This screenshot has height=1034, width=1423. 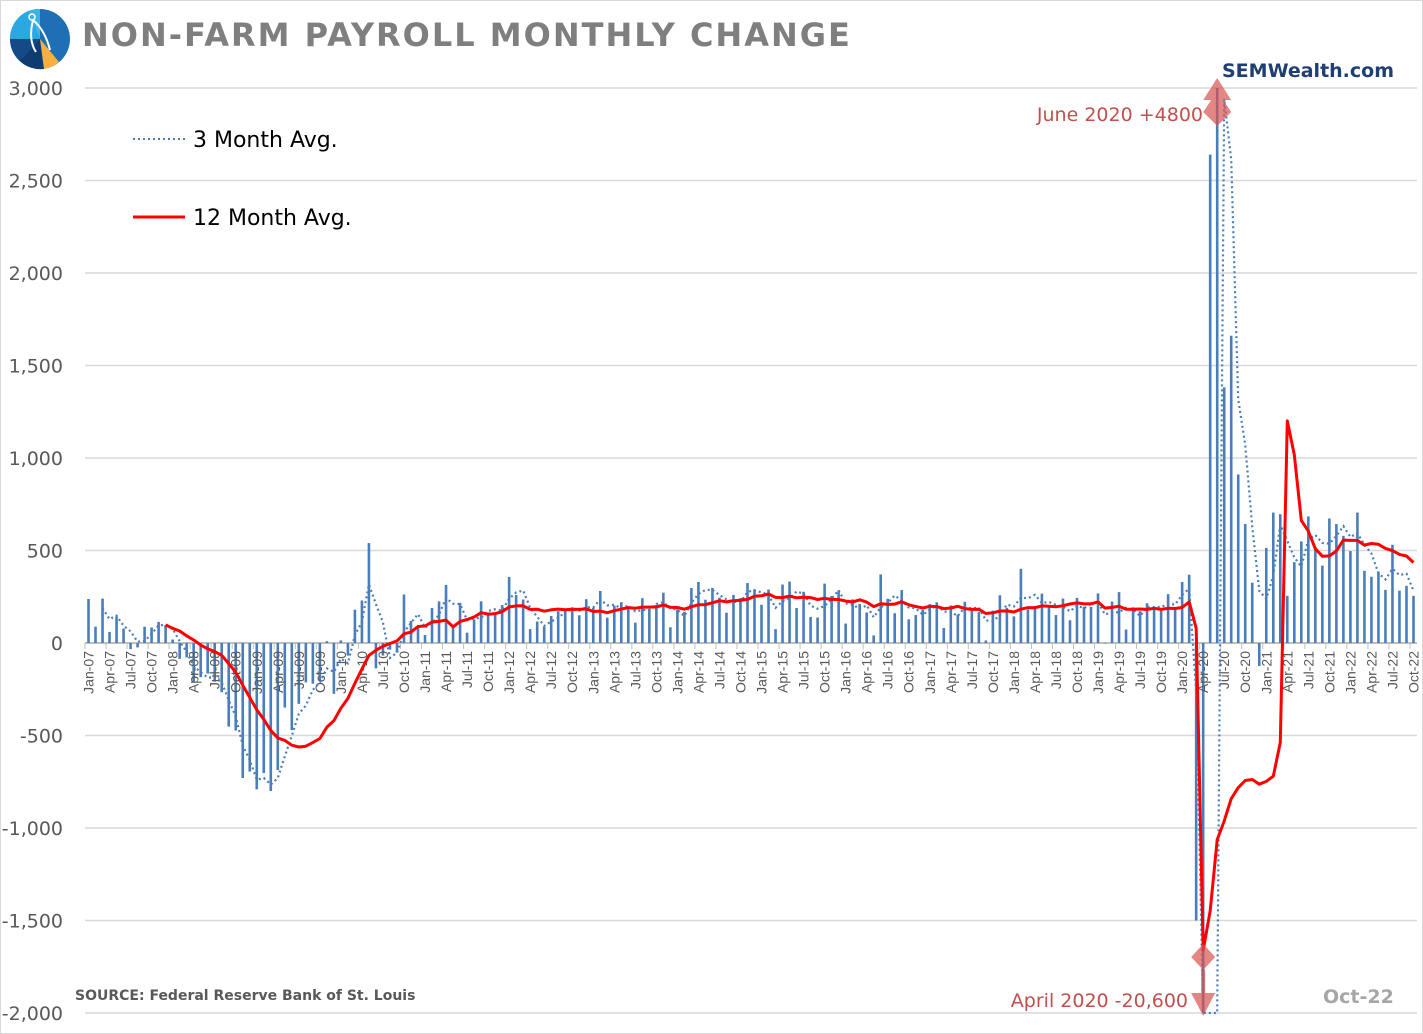 I want to click on logo-icon, so click(x=39, y=39).